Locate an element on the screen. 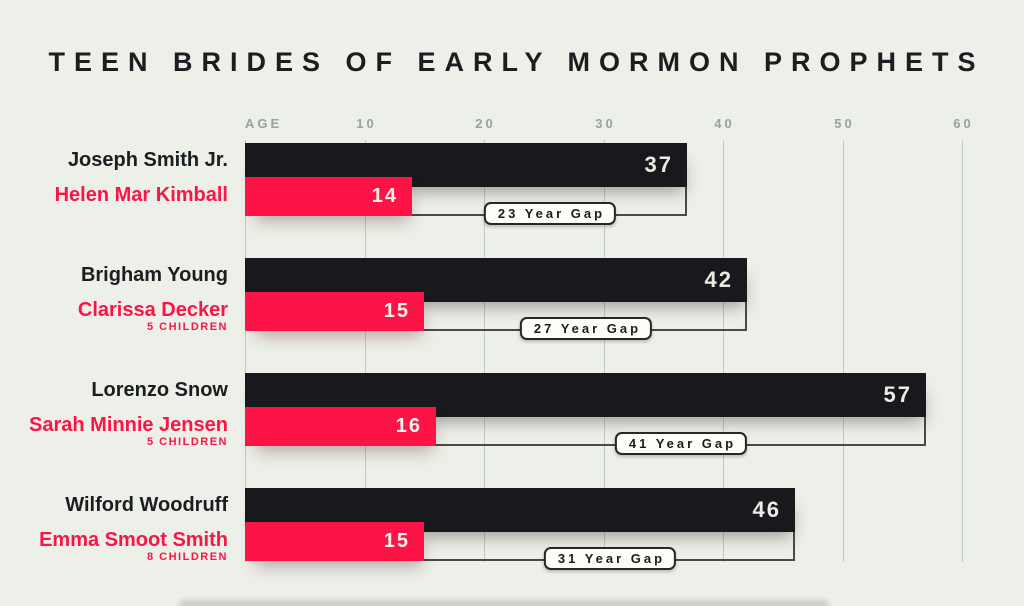 The image size is (1024, 606). prophet-name-label: Brigham Young is located at coordinates (154, 275).